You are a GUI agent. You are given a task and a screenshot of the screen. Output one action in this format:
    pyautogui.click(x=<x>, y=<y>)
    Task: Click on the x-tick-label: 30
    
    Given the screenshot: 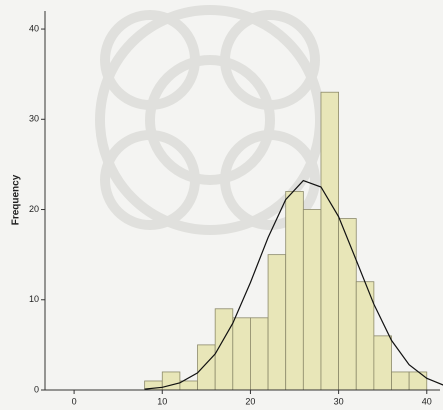 What is the action you would take?
    pyautogui.click(x=339, y=401)
    